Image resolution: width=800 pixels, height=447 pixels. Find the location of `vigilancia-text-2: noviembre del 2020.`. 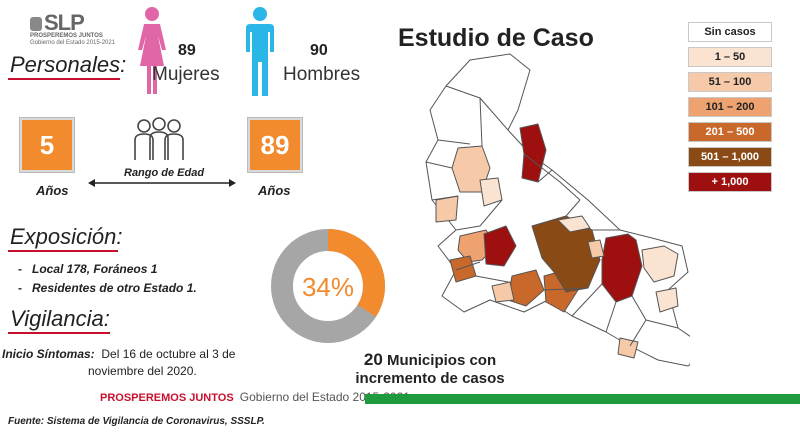

vigilancia-text-2: noviembre del 2020. is located at coordinates (142, 371).